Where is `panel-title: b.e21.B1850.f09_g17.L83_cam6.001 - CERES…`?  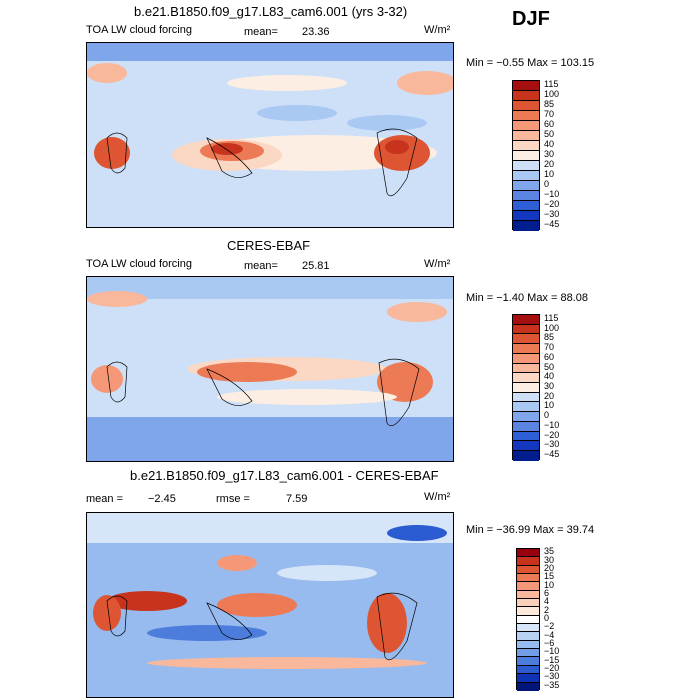 panel-title: b.e21.B1850.f09_g17.L83_cam6.001 - CERES… is located at coordinates (284, 475).